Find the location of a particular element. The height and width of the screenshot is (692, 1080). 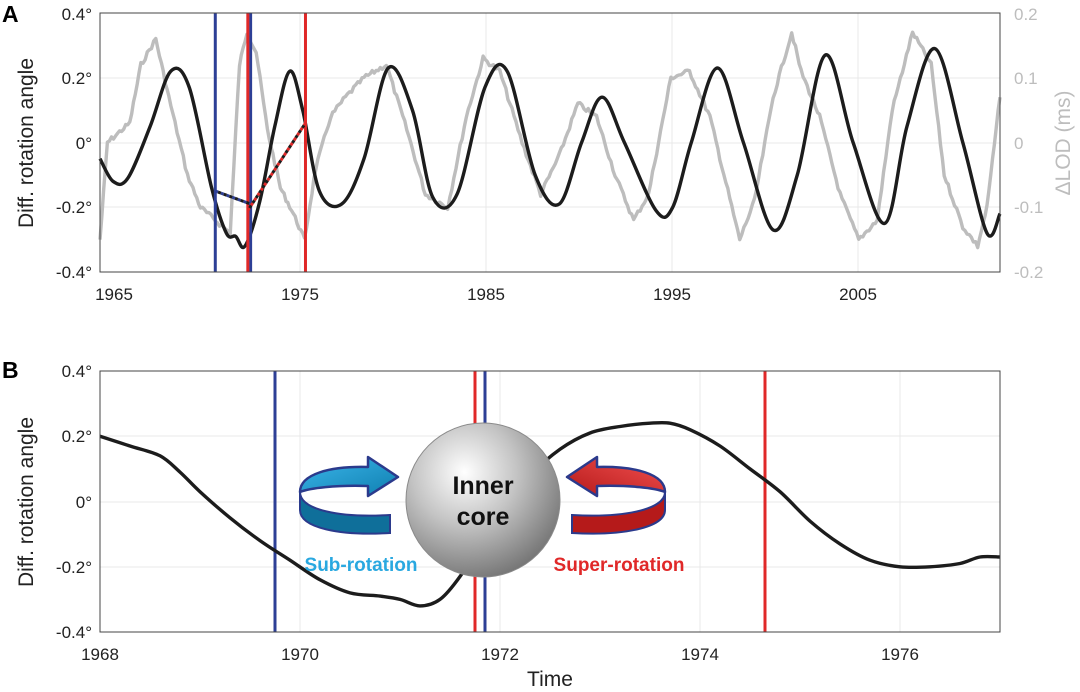

x-tick-label: 1975 is located at coordinates (300, 294).